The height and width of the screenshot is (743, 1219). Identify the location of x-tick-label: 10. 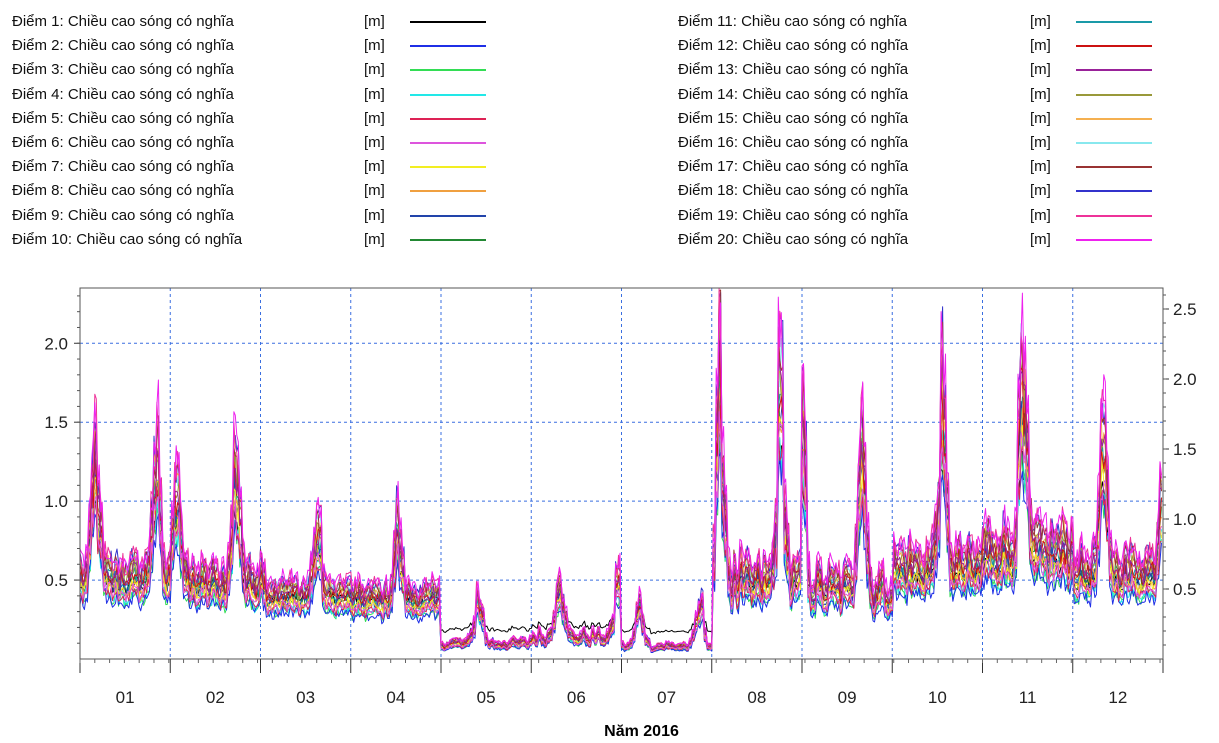
(937, 697).